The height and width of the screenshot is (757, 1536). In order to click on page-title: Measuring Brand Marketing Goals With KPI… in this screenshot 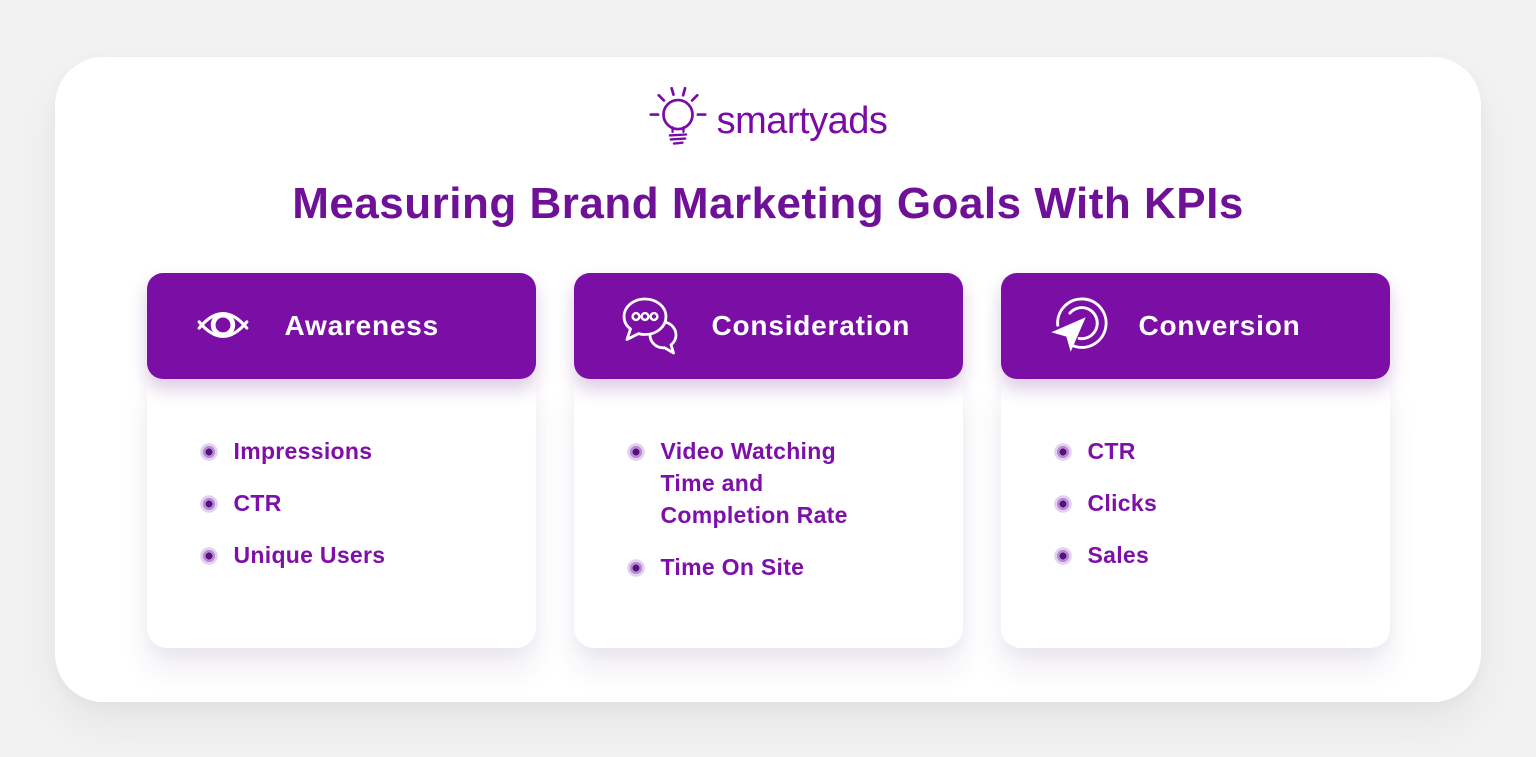, I will do `click(768, 203)`.